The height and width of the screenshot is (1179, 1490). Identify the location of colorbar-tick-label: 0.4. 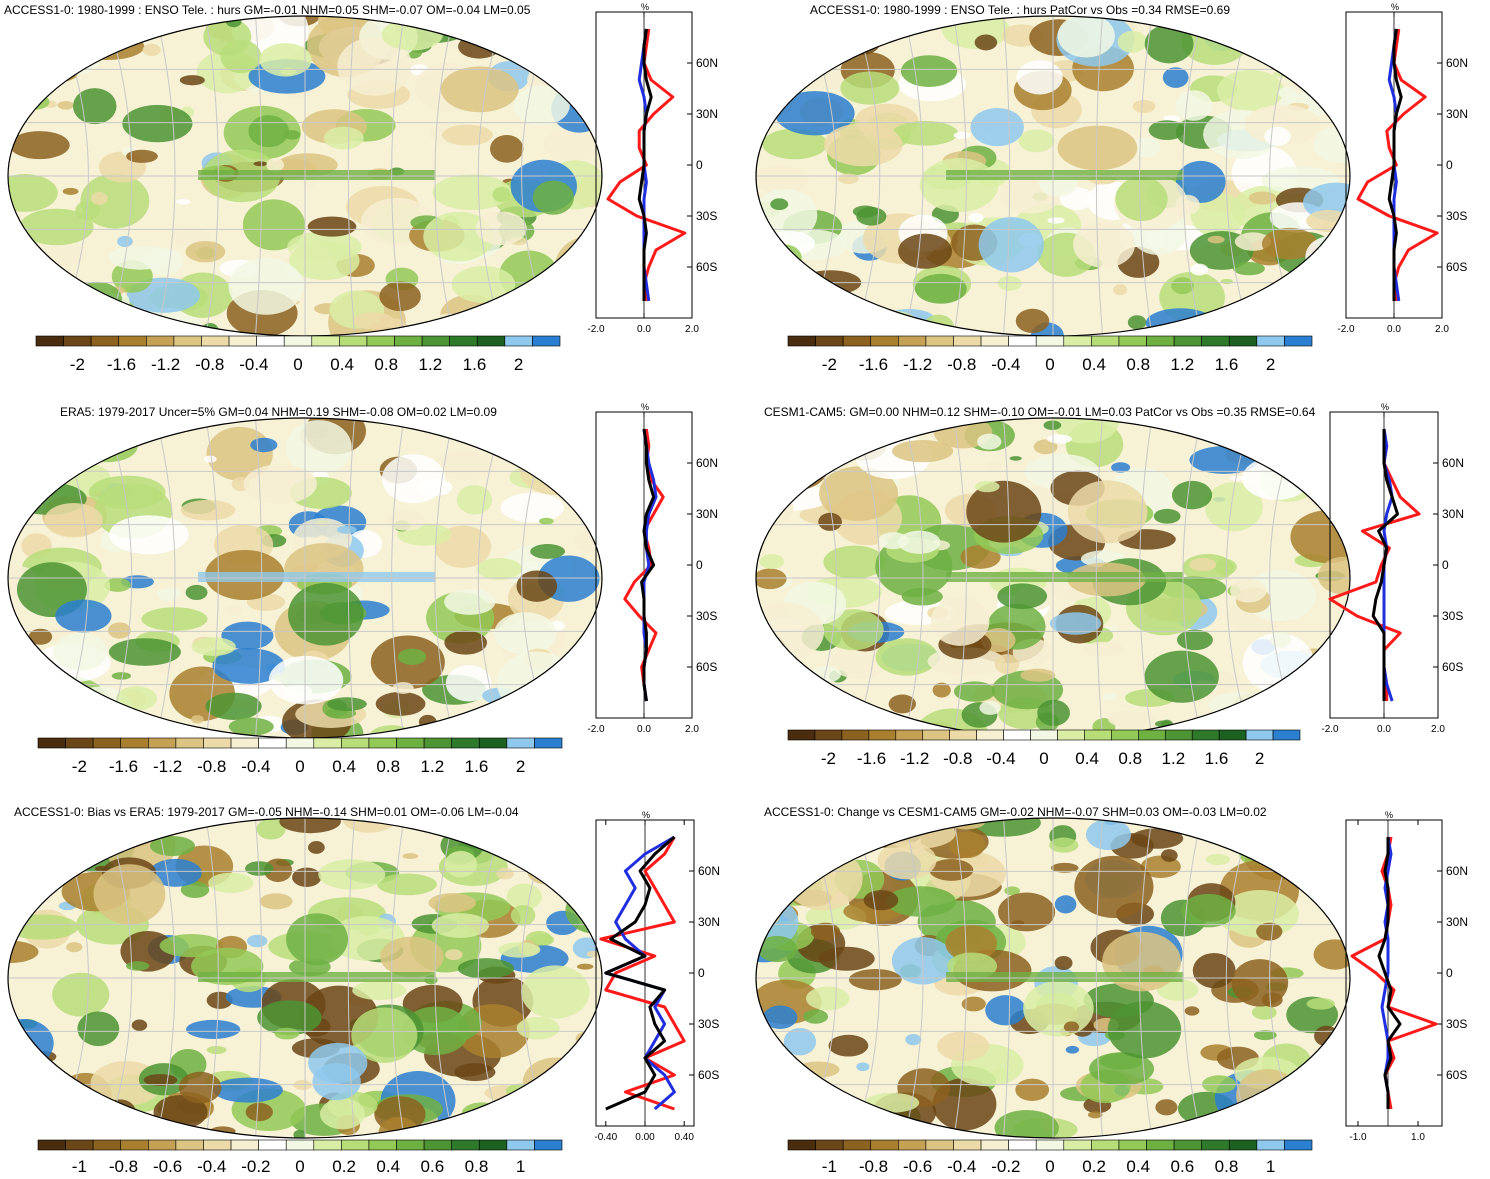
(1087, 758).